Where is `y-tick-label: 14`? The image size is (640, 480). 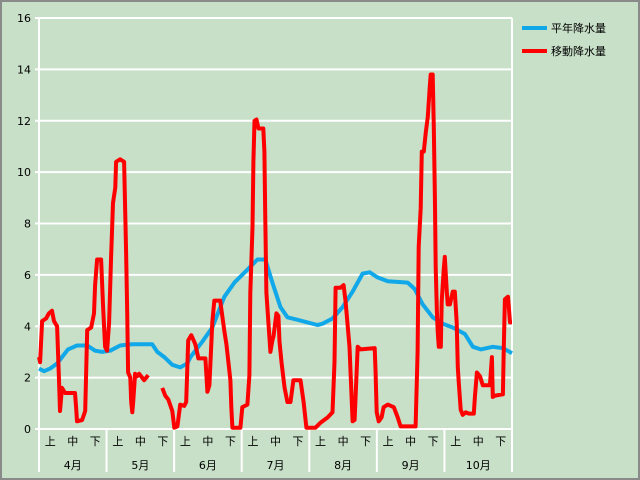 y-tick-label: 14 is located at coordinates (24, 69).